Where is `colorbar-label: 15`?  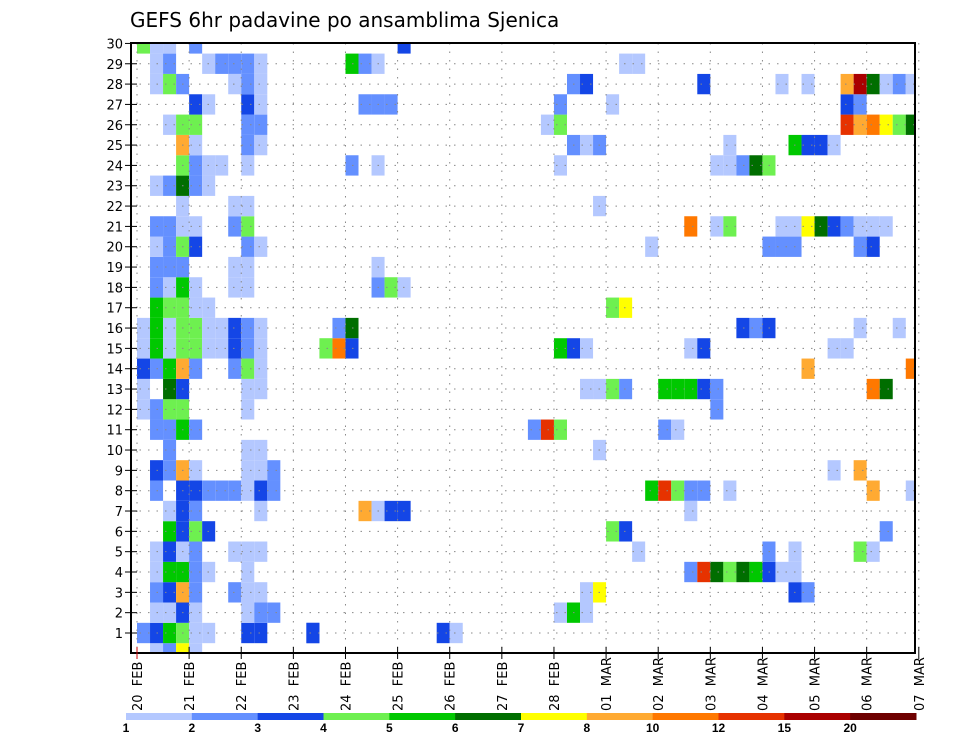 colorbar-label: 15 is located at coordinates (785, 728).